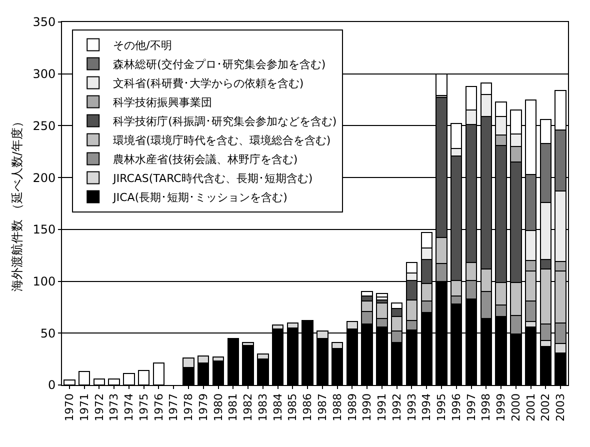 The width and height of the screenshot is (590, 447). Describe the element at coordinates (162, 103) in the screenshot. I see `legend-label: 科学技術振興事業団` at that location.